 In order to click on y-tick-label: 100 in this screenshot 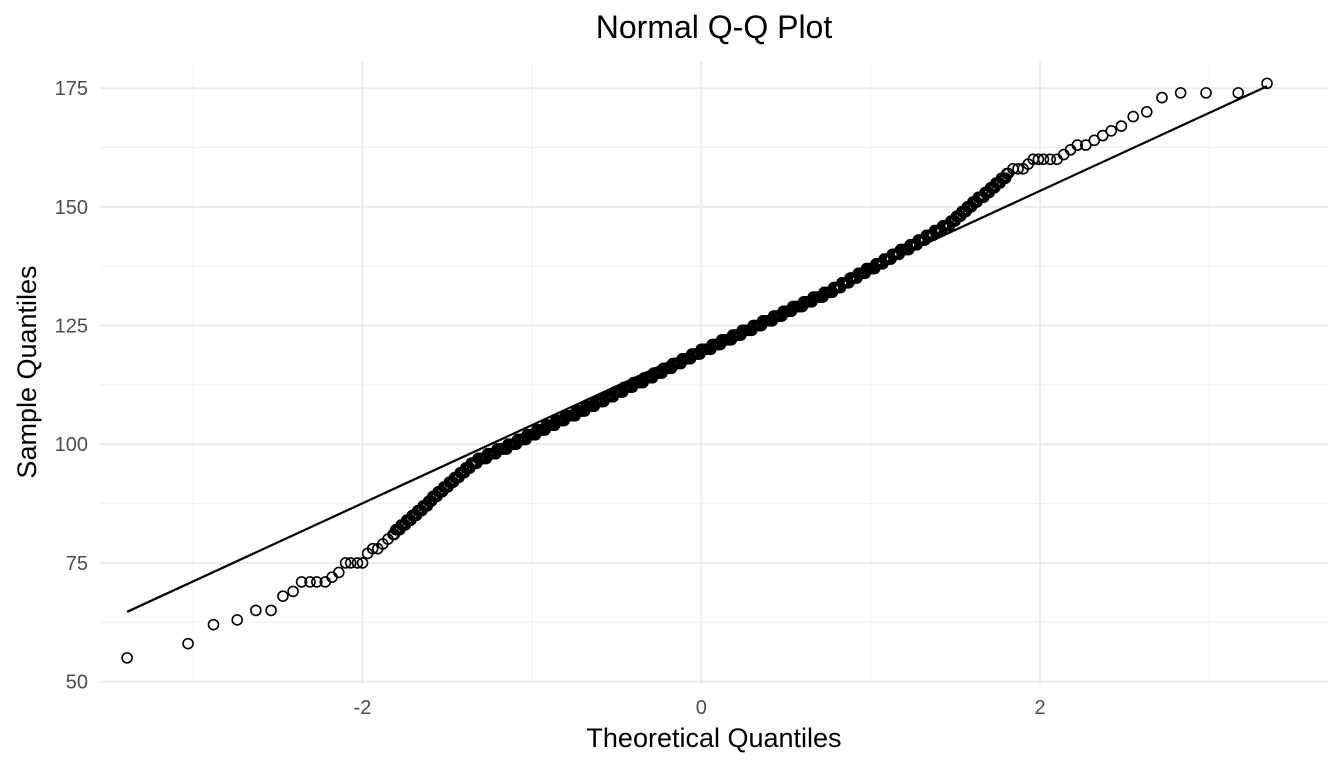, I will do `click(71, 445)`.